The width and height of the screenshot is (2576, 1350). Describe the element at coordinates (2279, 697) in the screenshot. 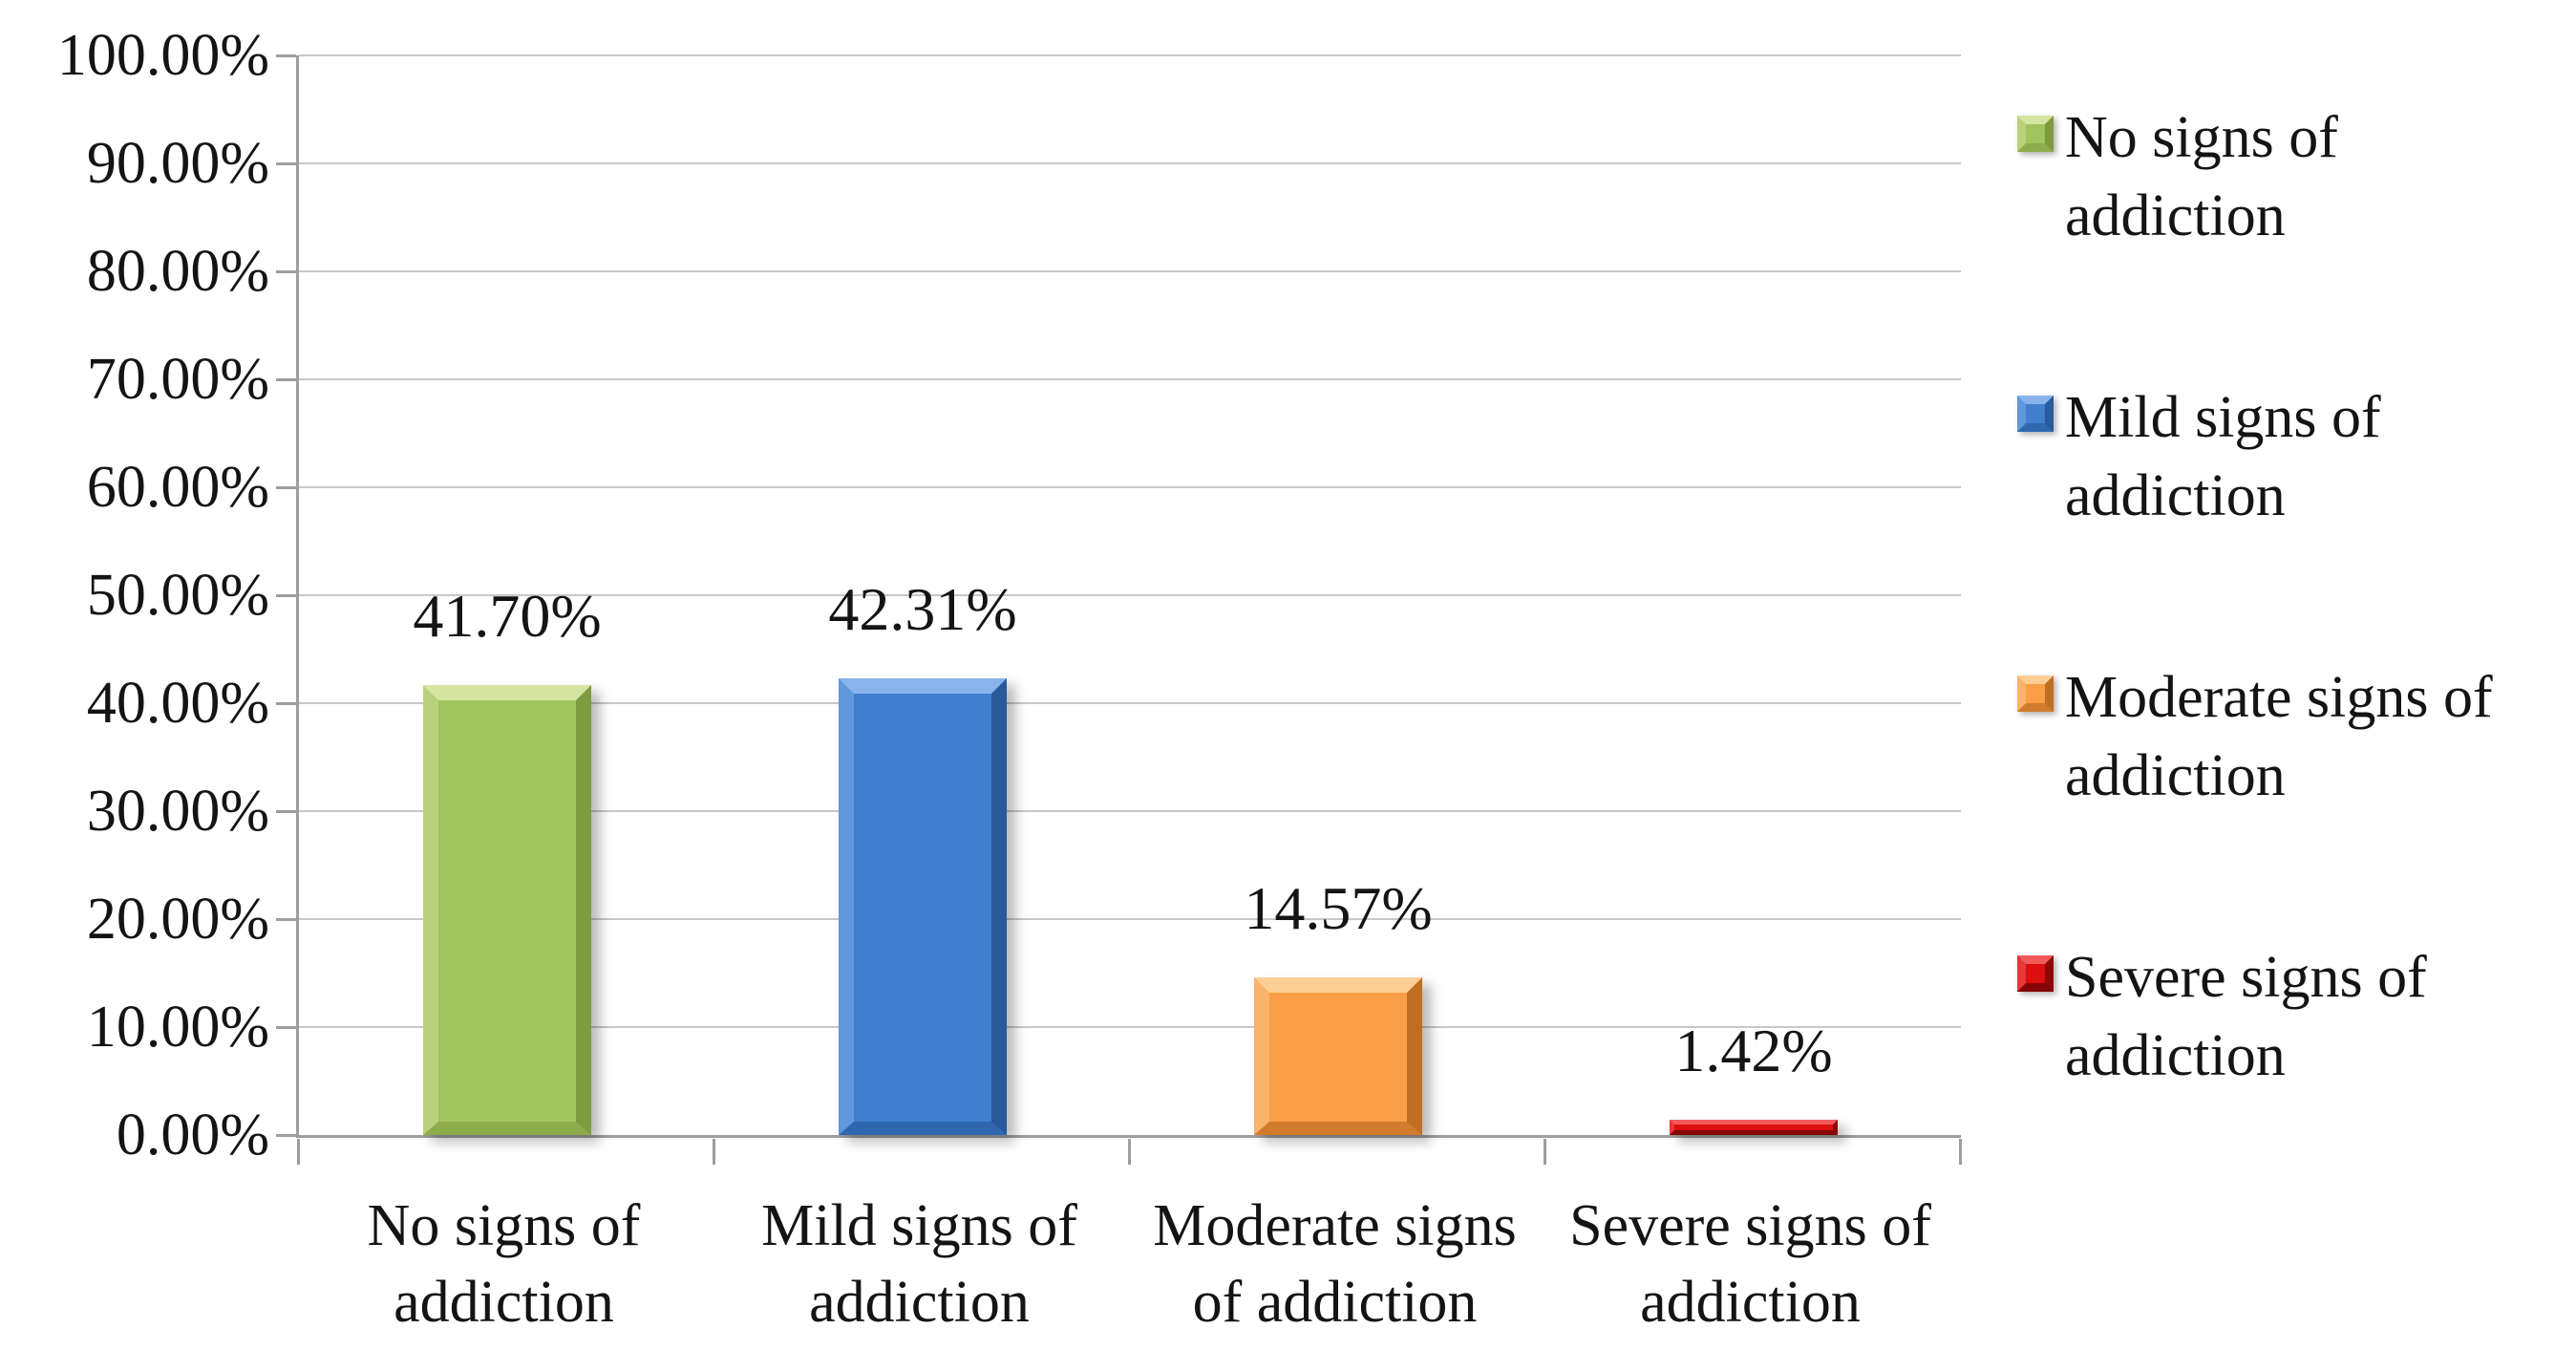

I see `legend-label-line: Moderate signs of` at that location.